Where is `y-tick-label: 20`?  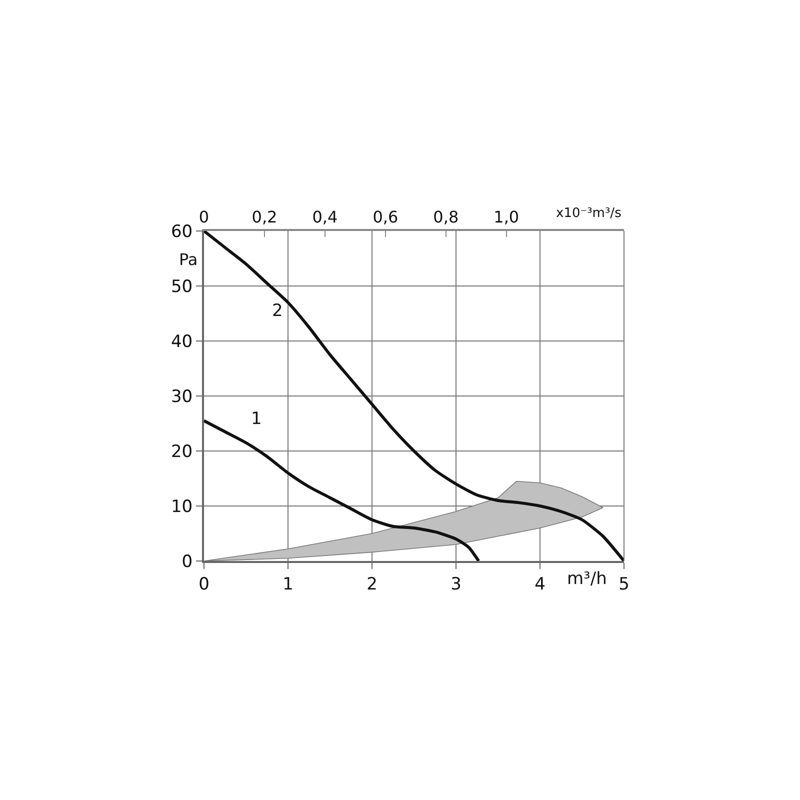
y-tick-label: 20 is located at coordinates (181, 452).